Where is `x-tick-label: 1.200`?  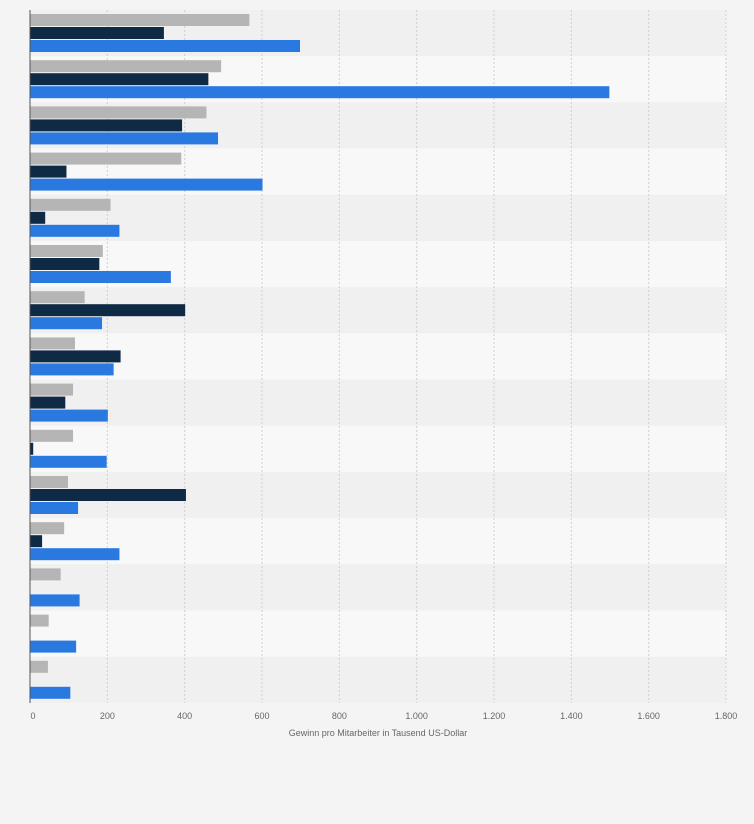
x-tick-label: 1.200 is located at coordinates (494, 716).